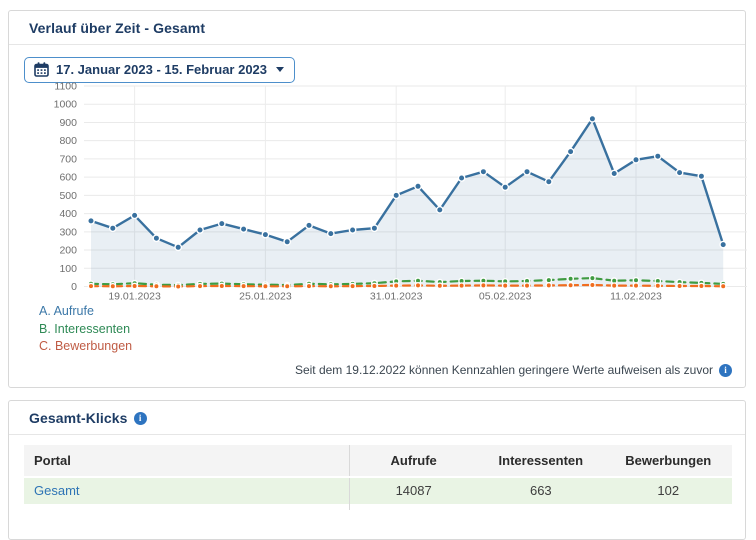 The height and width of the screenshot is (540, 756). I want to click on column-header-bewerbungen: Bewerbungen, so click(668, 461).